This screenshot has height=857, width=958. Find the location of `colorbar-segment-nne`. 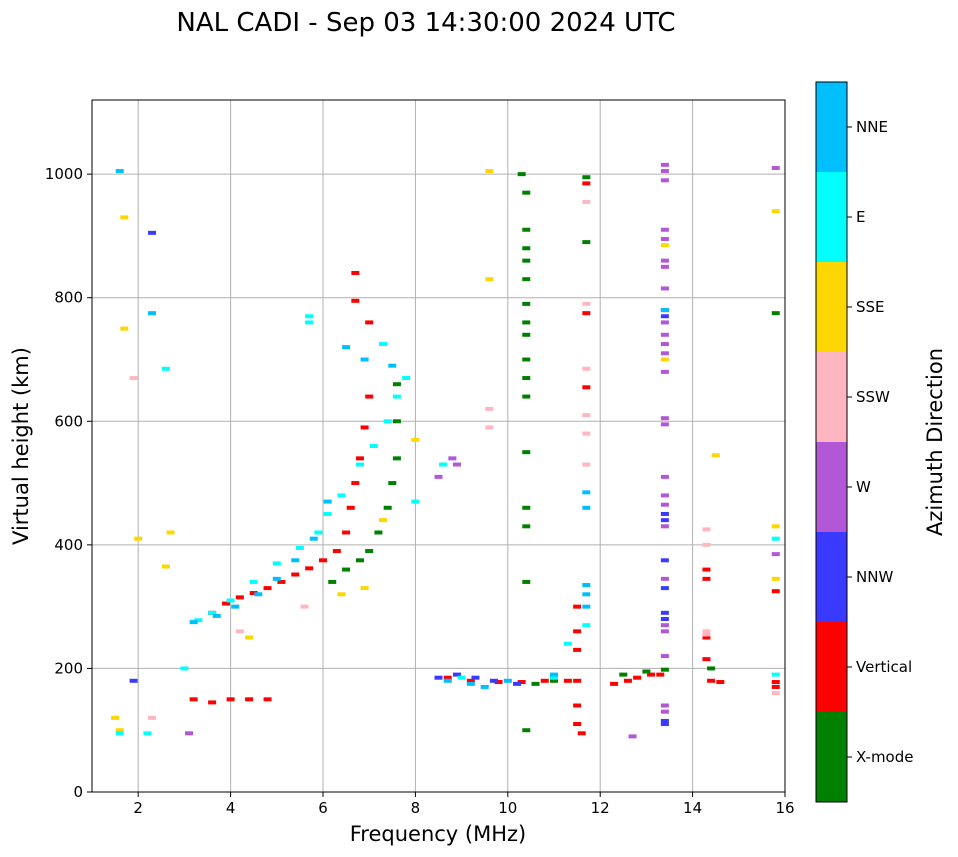

colorbar-segment-nne is located at coordinates (831, 127).